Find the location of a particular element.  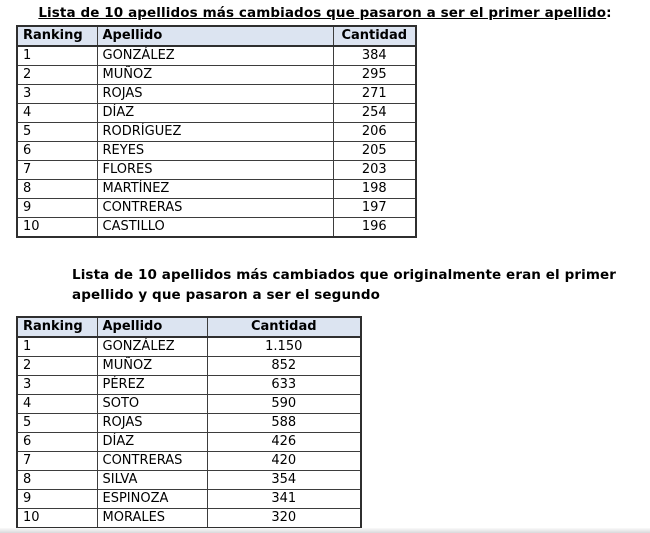

cell-apellido: SOTO is located at coordinates (152, 404).